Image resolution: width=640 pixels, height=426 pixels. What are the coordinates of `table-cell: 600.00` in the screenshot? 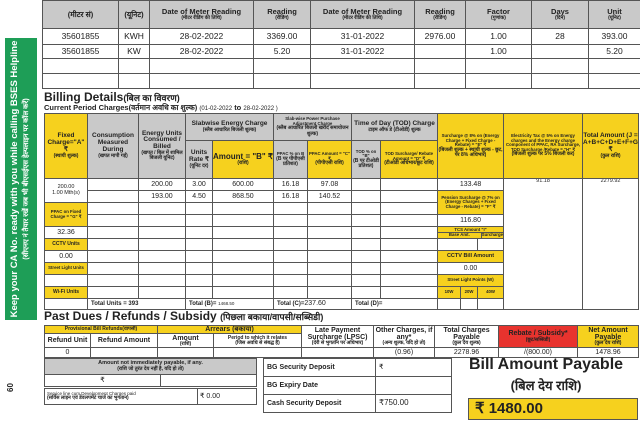 It's located at (243, 184).